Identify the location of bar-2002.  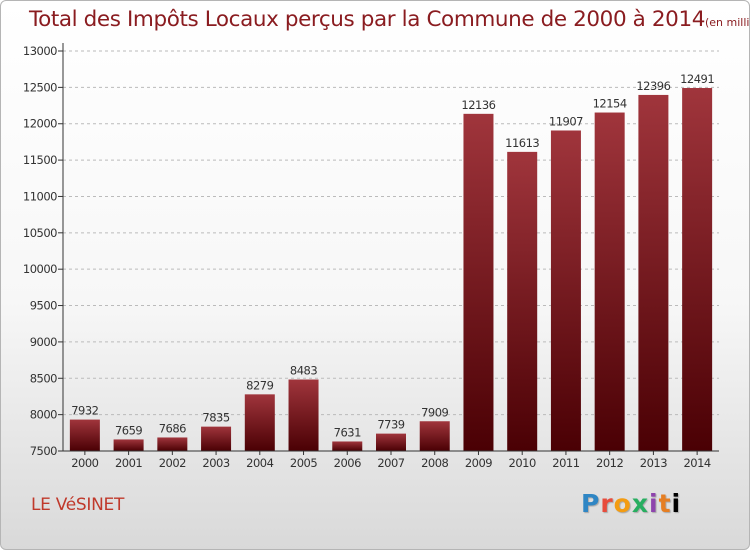
(172, 444).